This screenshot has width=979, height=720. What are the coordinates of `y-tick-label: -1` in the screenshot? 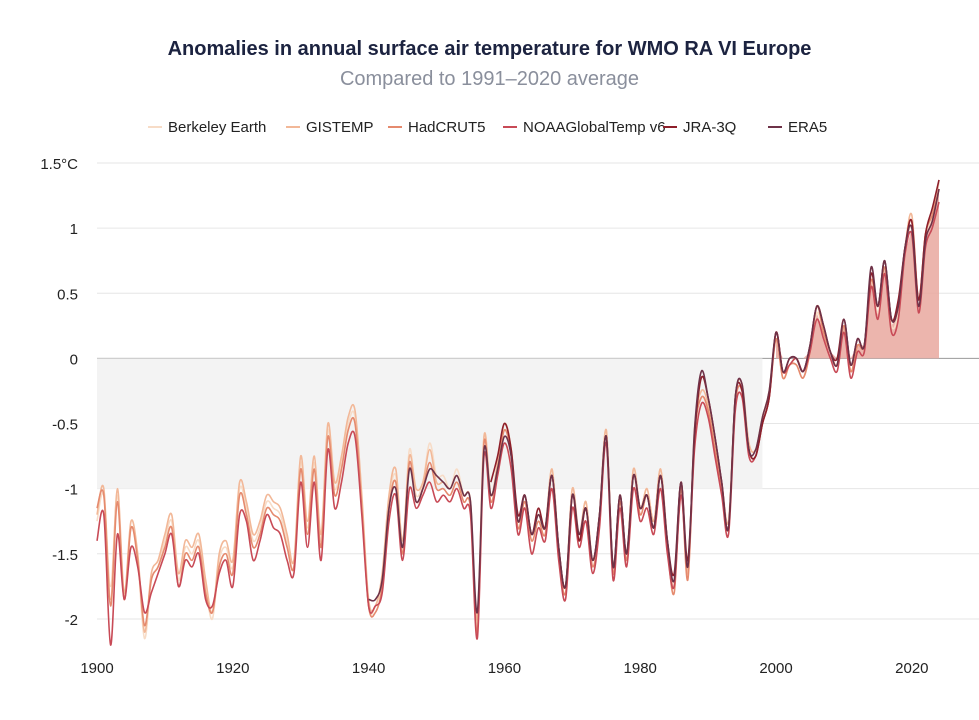 It's located at (71, 490).